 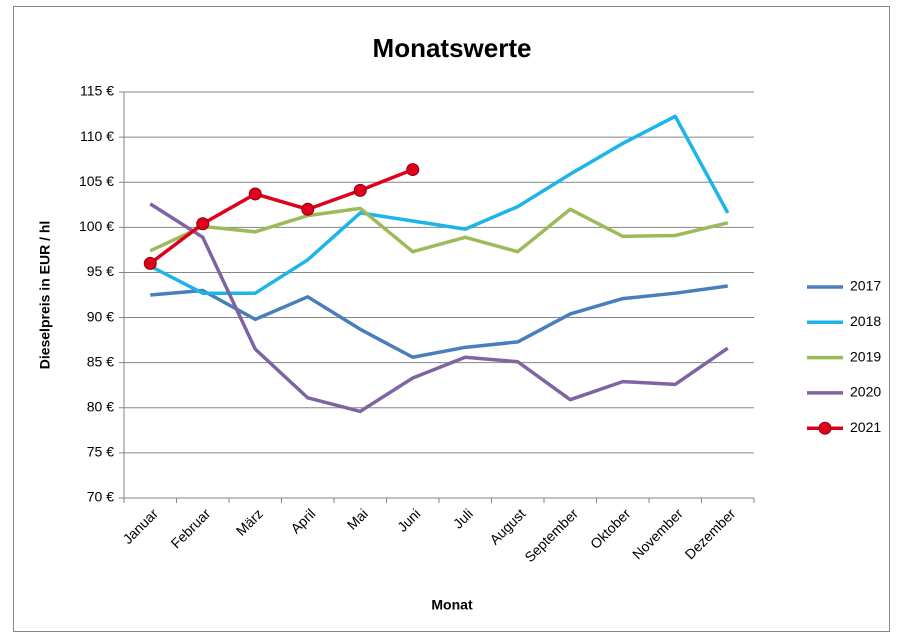 I want to click on legend-label: 2021, so click(x=865, y=427).